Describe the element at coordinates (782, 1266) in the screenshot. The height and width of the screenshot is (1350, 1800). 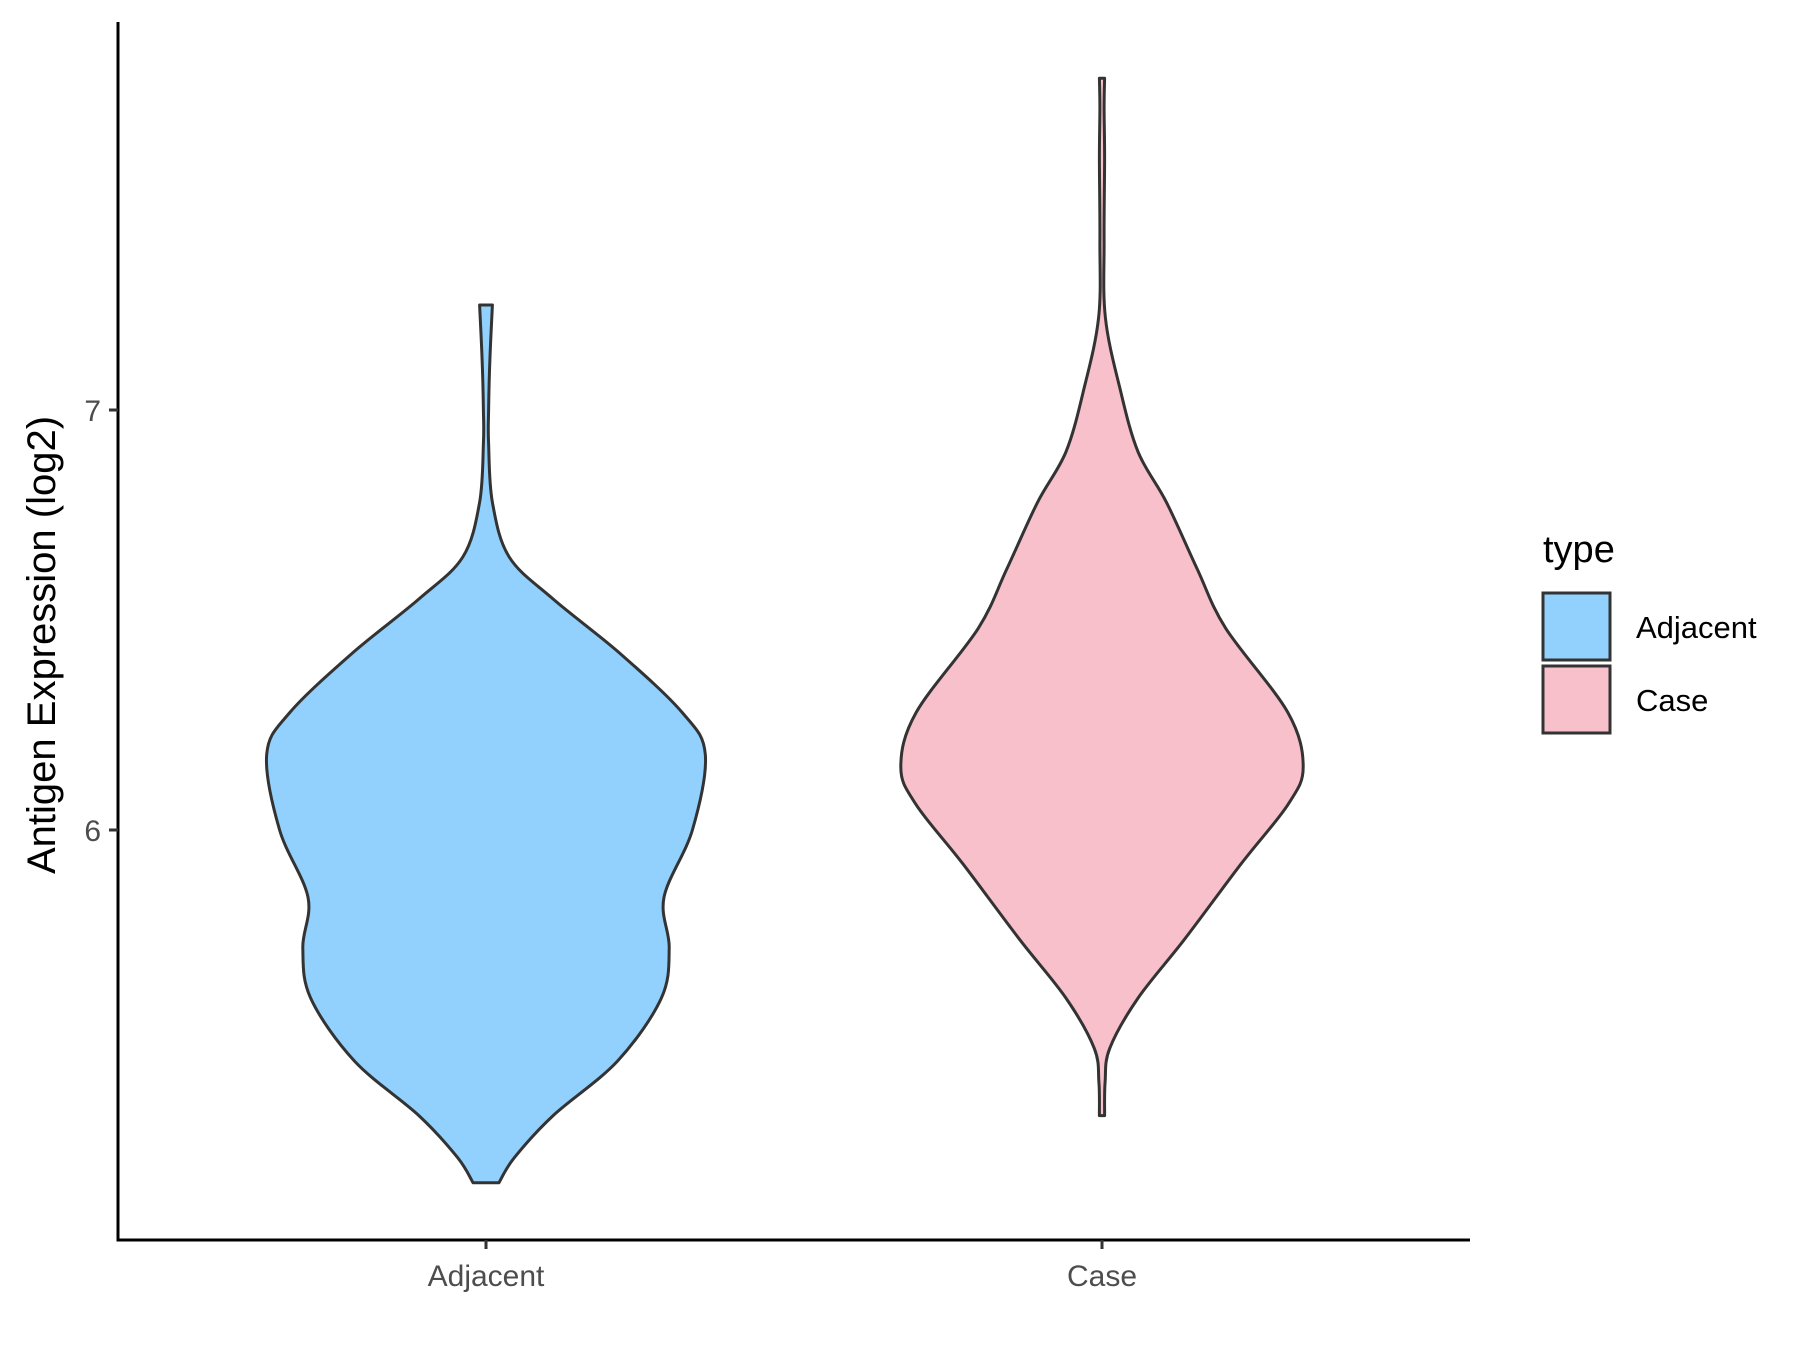
I see `x-axis-ticks: Adjacent Case` at that location.